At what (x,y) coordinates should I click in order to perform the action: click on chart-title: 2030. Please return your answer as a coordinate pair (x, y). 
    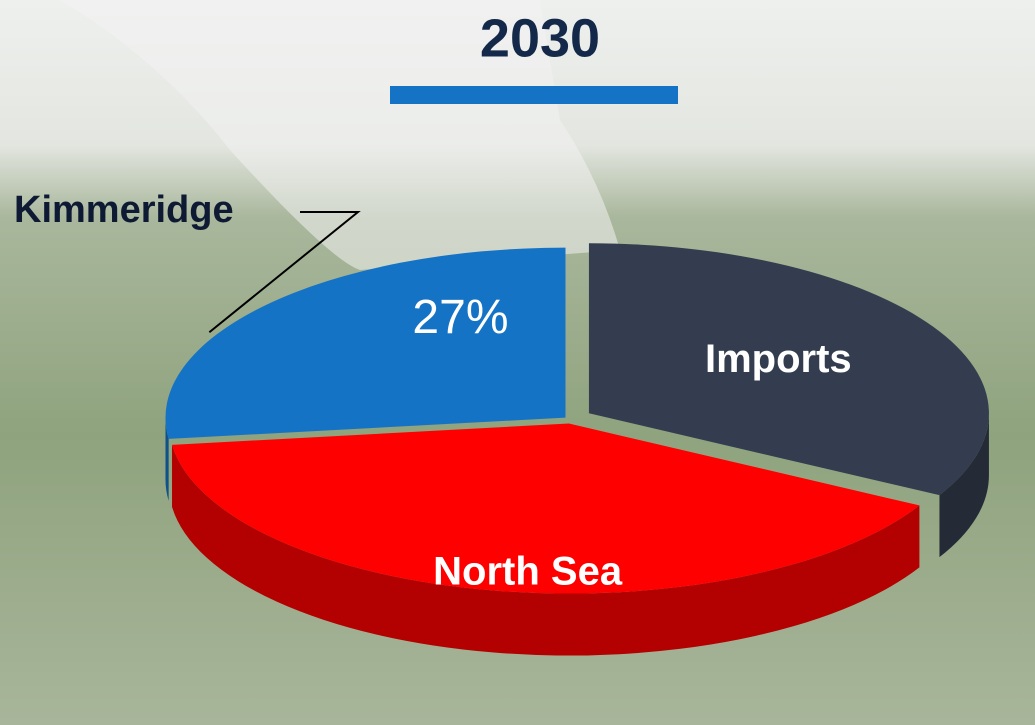
    Looking at the image, I should click on (540, 38).